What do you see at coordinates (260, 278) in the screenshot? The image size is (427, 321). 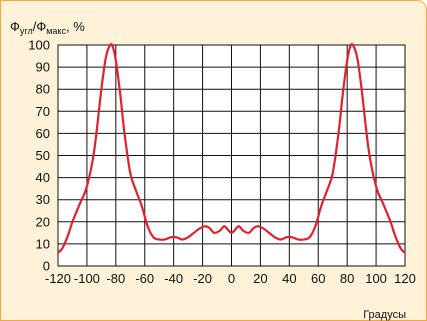 I see `x-tick-label: 20` at bounding box center [260, 278].